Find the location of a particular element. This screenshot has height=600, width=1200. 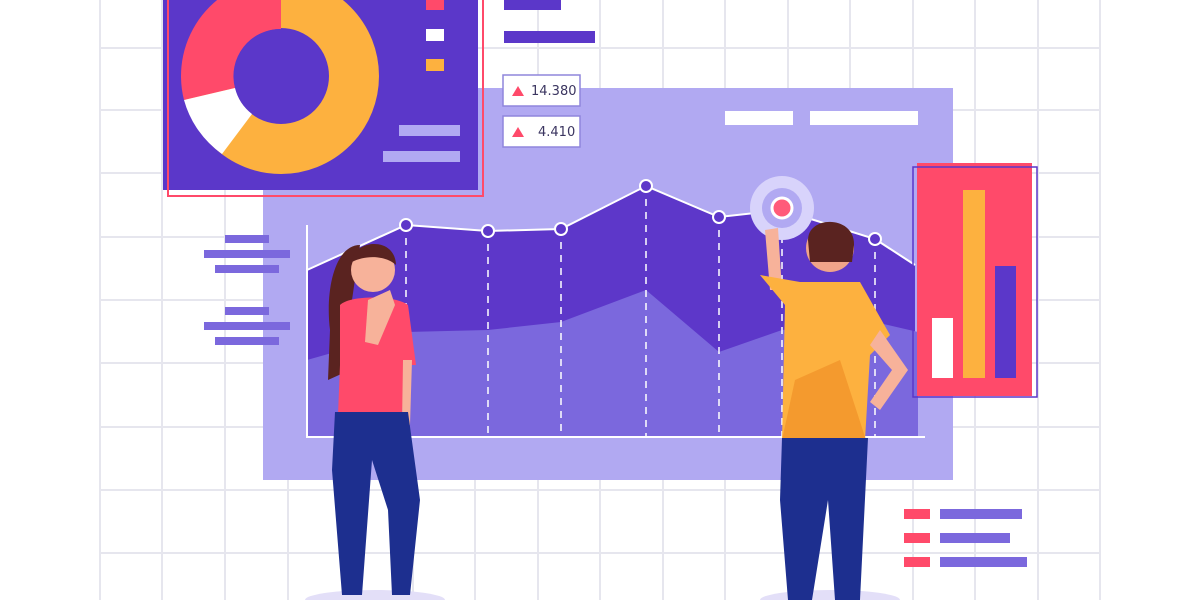

donut-chart-panel is located at coordinates (323, 98).